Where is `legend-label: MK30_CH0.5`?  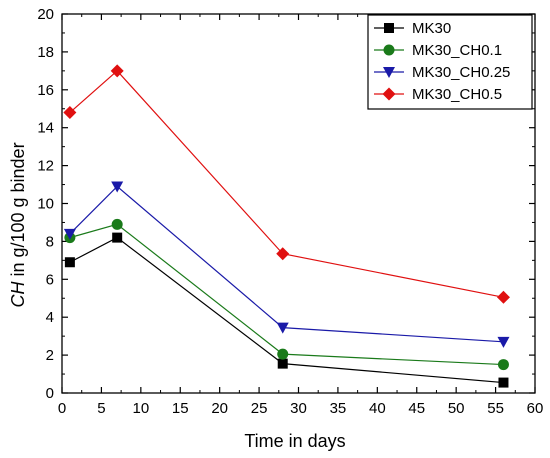
legend-label: MK30_CH0.5 is located at coordinates (457, 94).